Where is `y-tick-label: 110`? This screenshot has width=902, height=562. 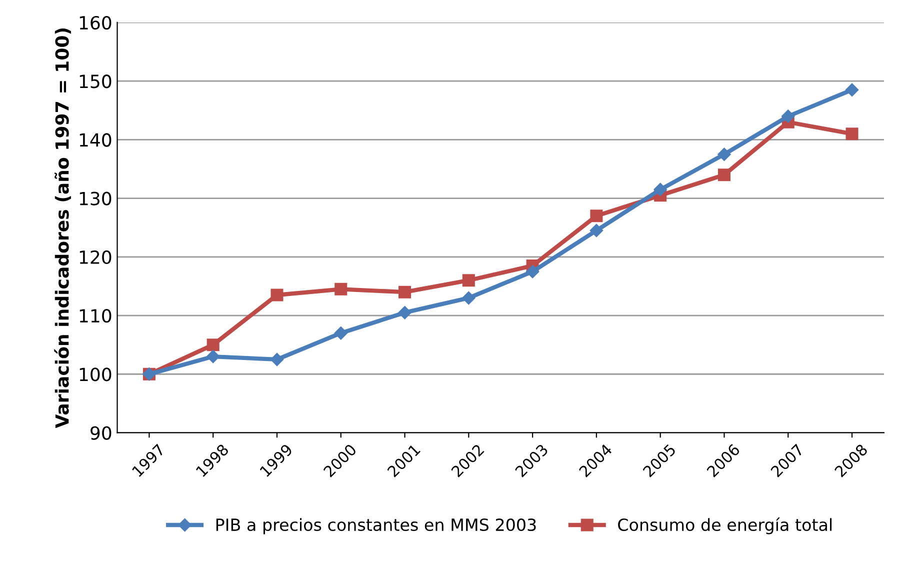 y-tick-label: 110 is located at coordinates (96, 315).